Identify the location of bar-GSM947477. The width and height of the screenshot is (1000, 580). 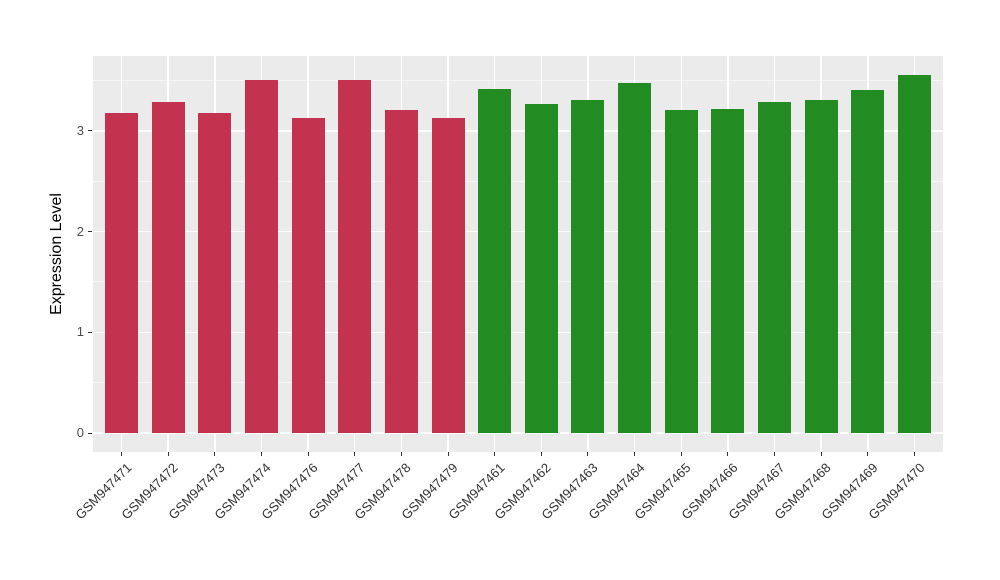
(355, 256).